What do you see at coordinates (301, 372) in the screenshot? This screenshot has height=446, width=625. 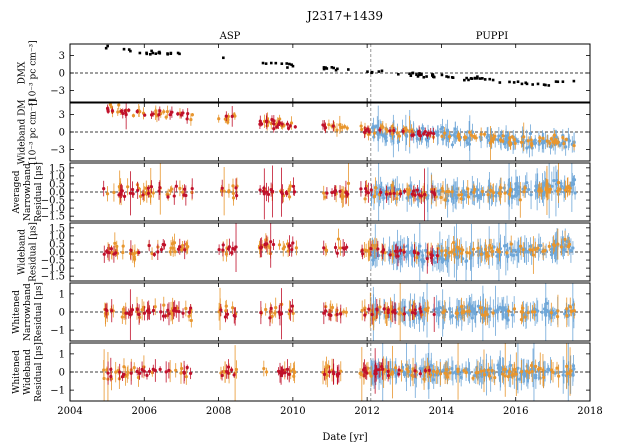 I see `panel-whwb: 1 0 −1 Whitened Wideband Residual [μs]` at bounding box center [301, 372].